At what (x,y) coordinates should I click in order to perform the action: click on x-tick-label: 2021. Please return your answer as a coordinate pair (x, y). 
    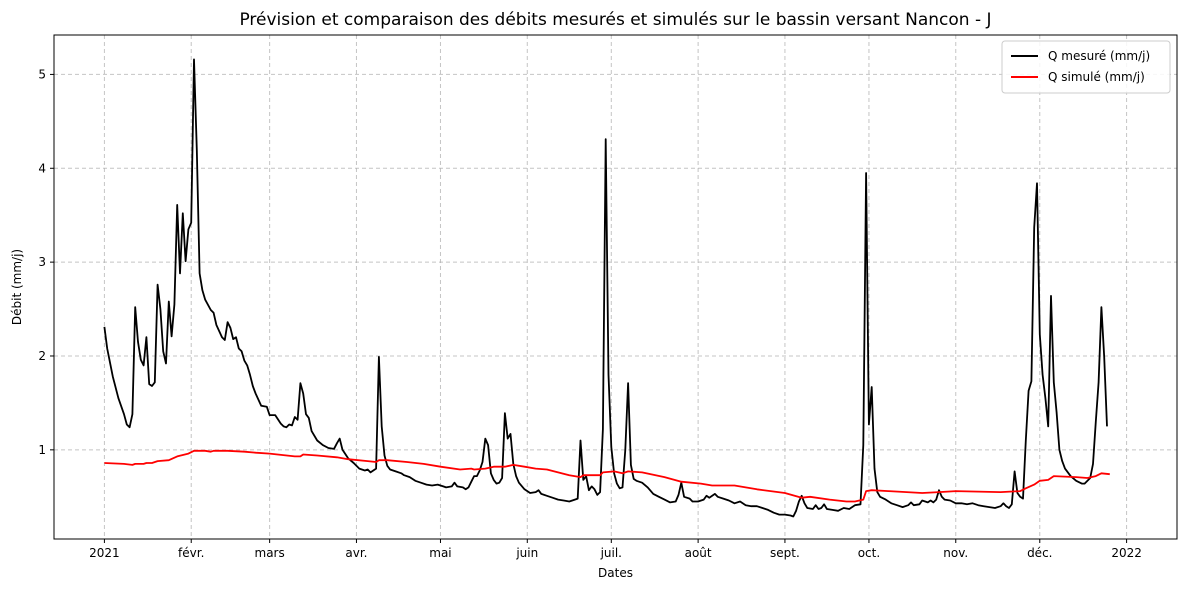
    Looking at the image, I should click on (104, 553).